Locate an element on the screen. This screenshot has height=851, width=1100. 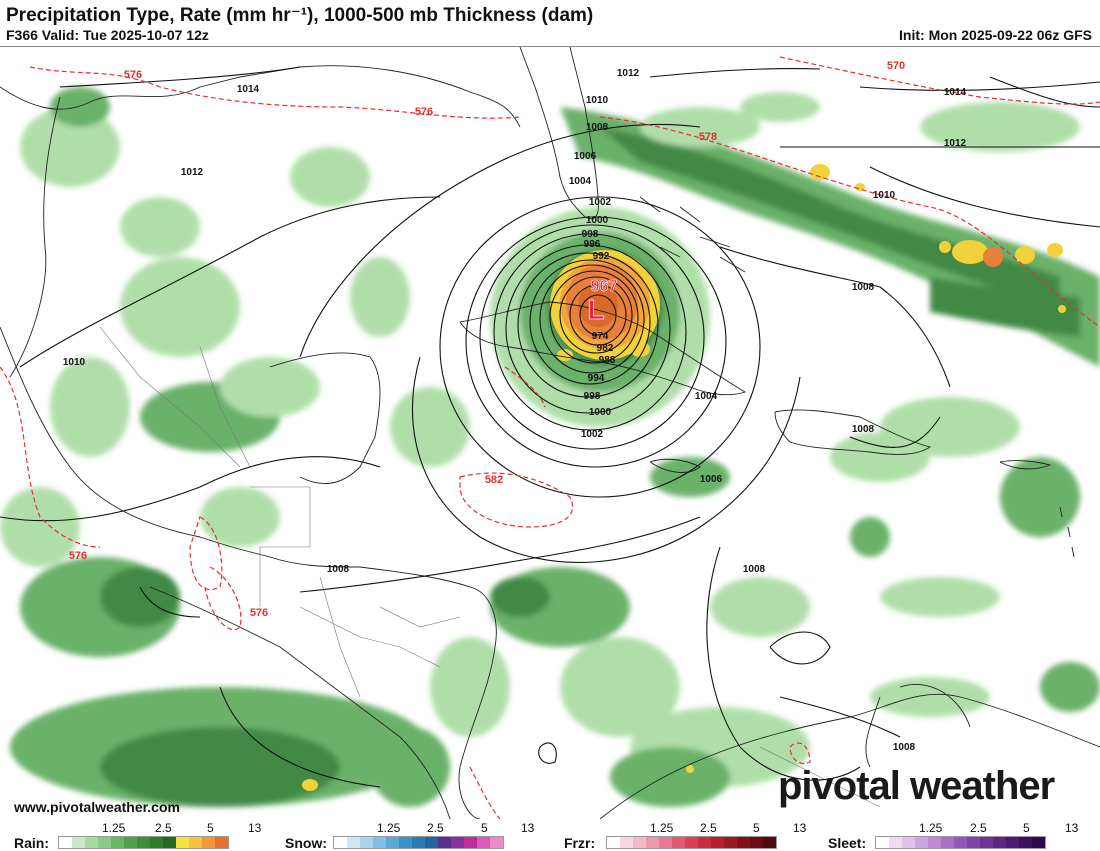
legend-sleet: Sleet: 1.25 2.5 5 13 is located at coordinates (962, 835).